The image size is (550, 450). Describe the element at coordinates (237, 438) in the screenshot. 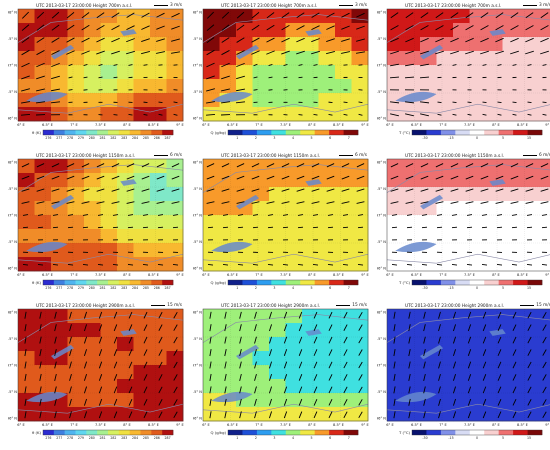

I see `colorbar-tick-label: 1` at that location.